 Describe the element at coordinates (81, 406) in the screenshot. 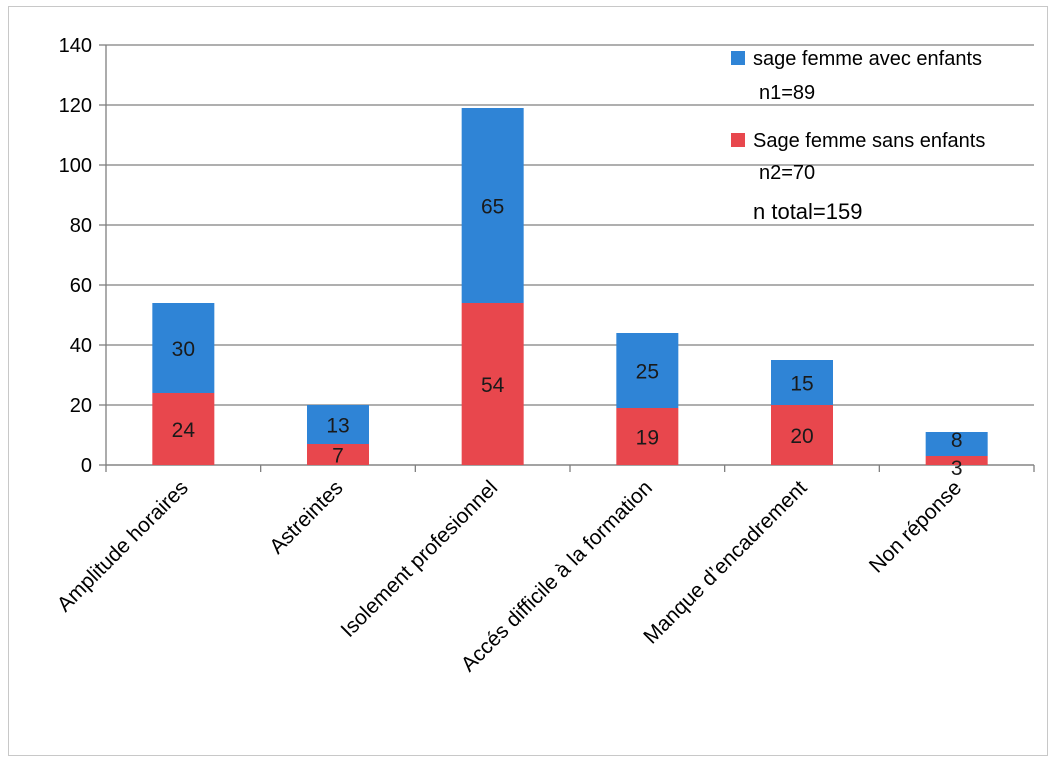

I see `y-tick-label: 20` at that location.